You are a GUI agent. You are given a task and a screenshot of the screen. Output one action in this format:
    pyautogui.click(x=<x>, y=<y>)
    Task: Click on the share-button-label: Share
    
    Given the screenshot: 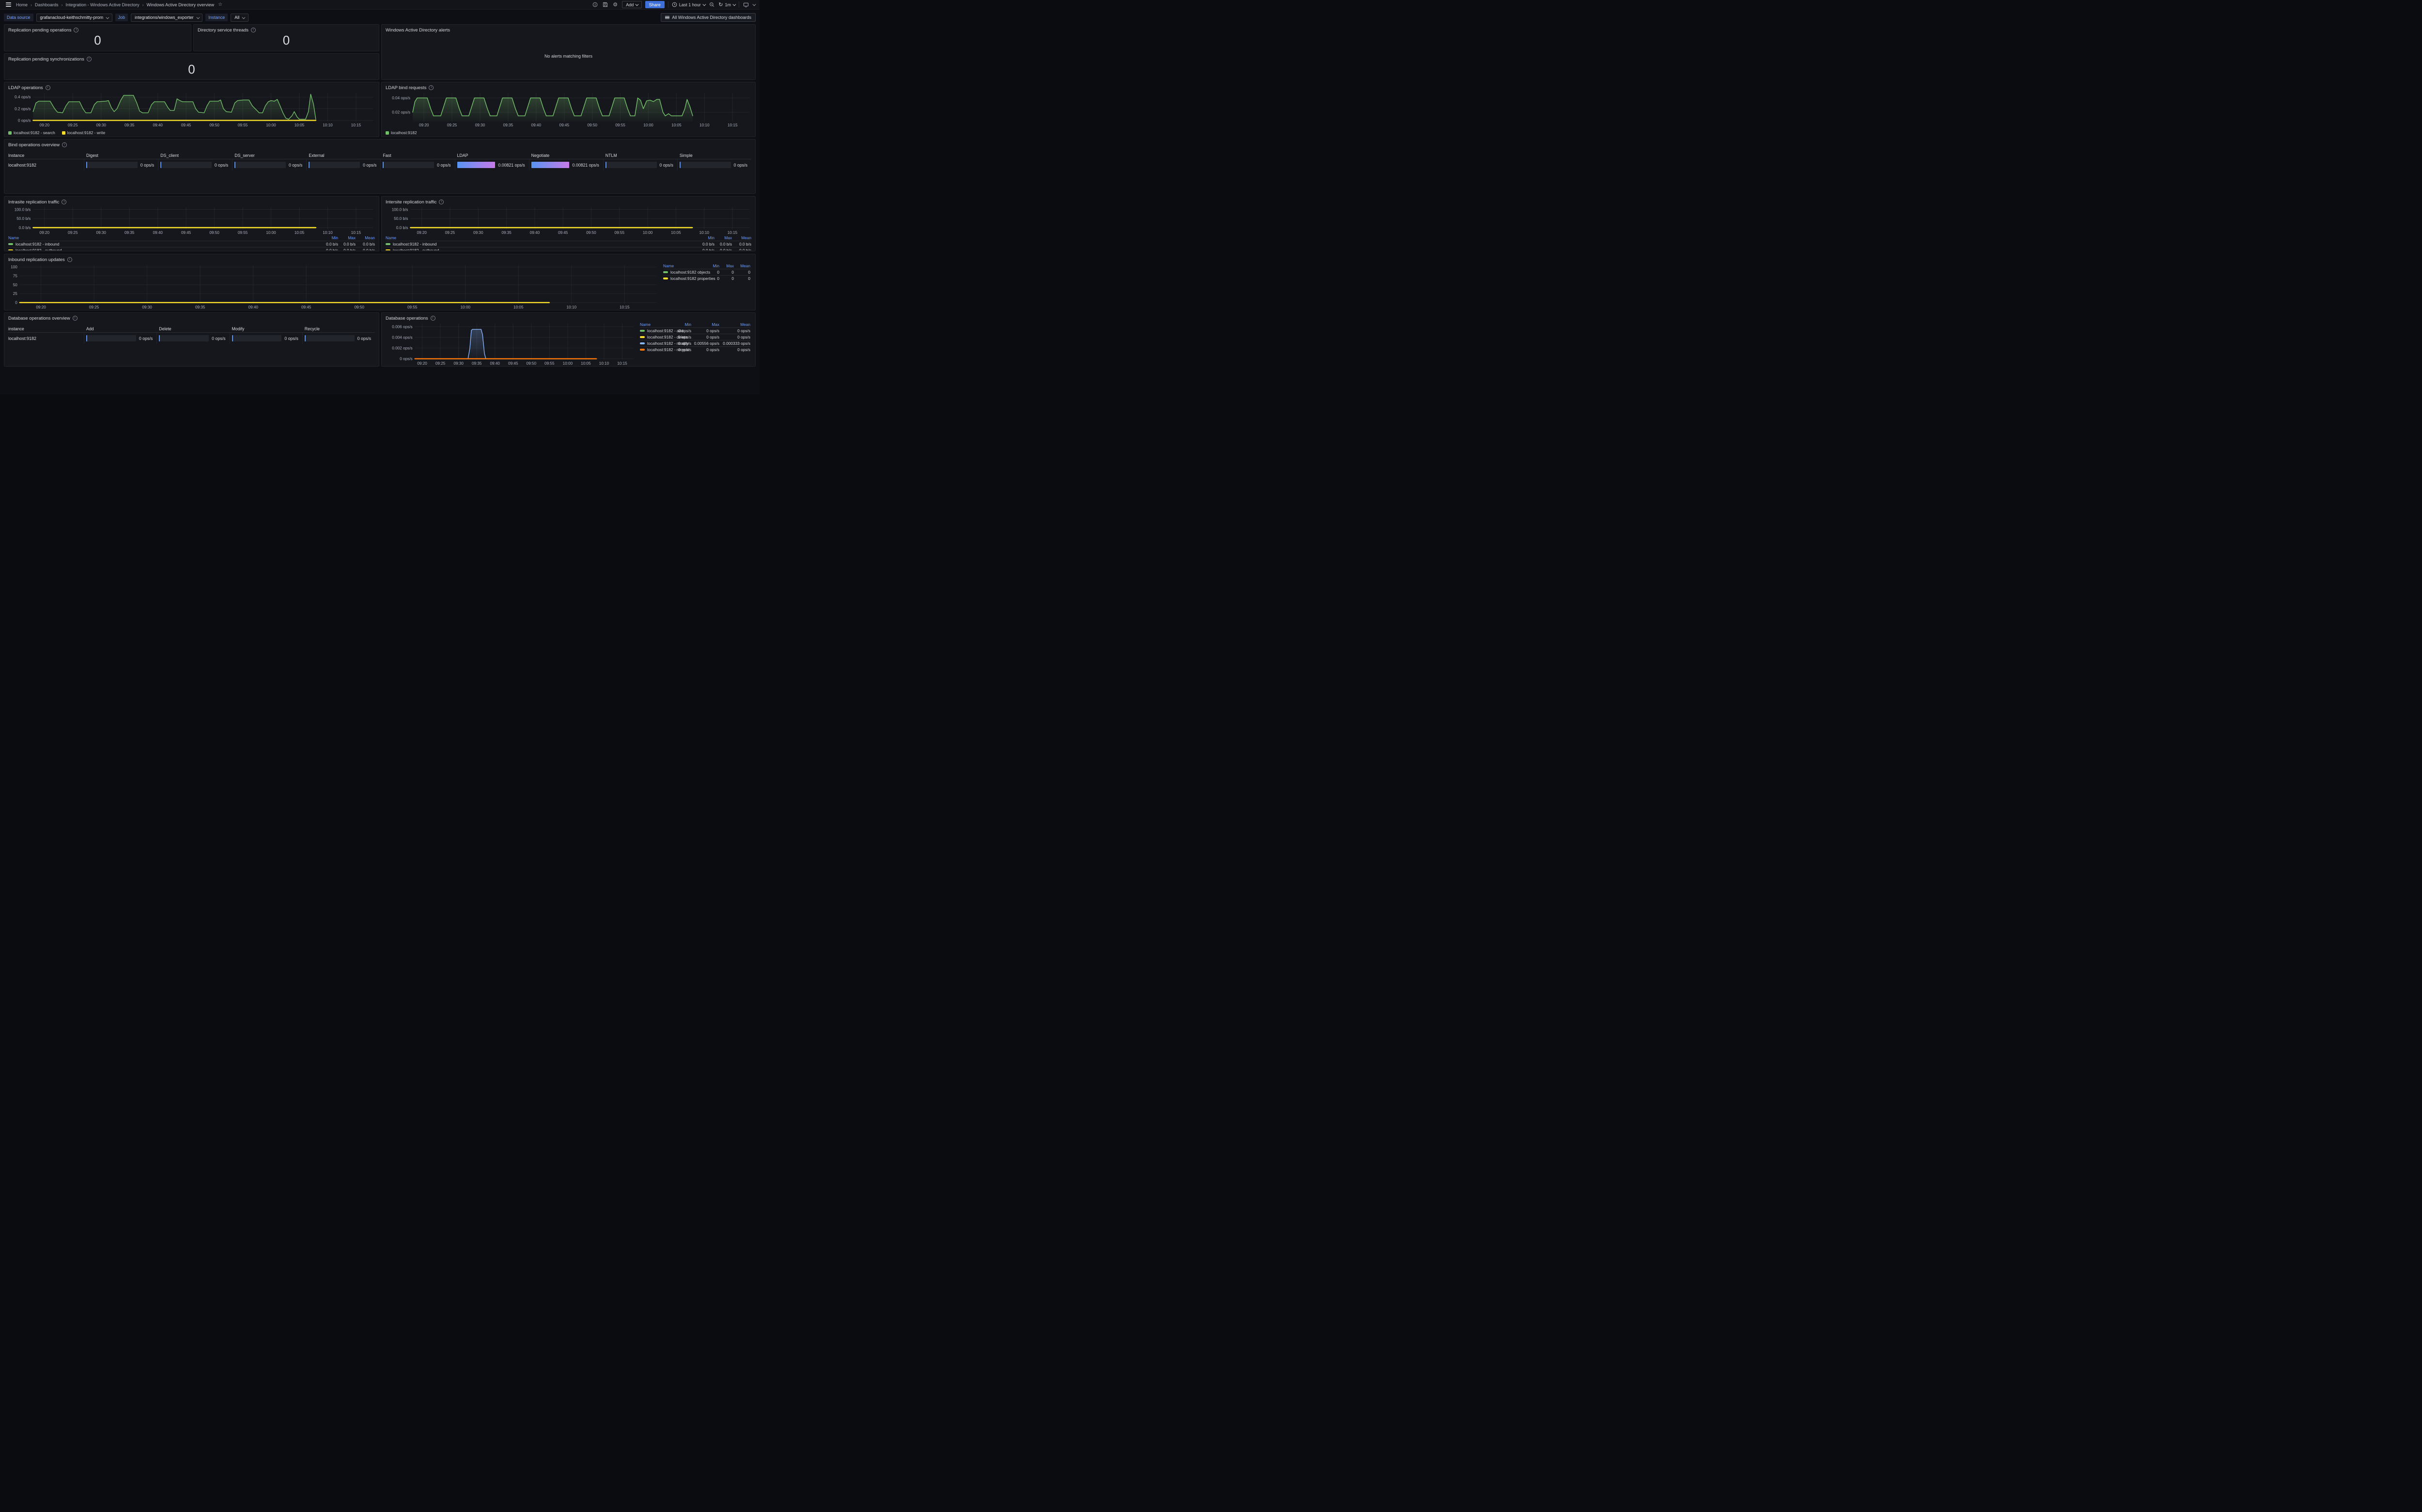 What is the action you would take?
    pyautogui.click(x=655, y=5)
    